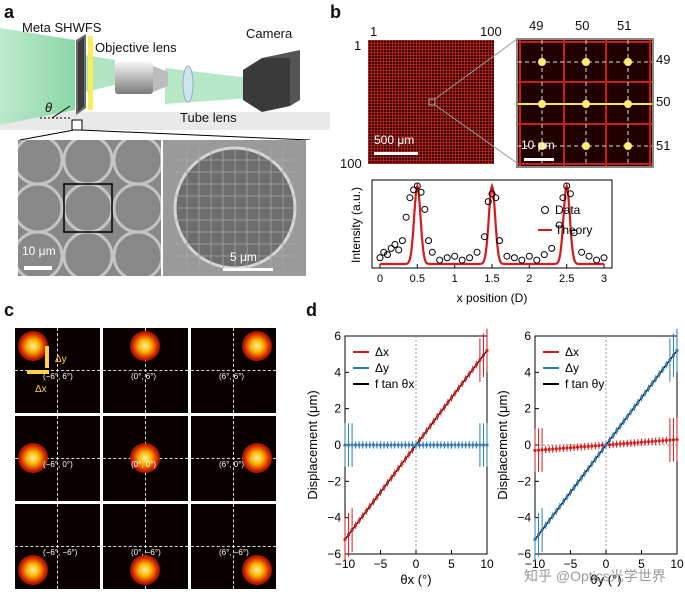  I want to click on theory-curve, so click(492, 224).